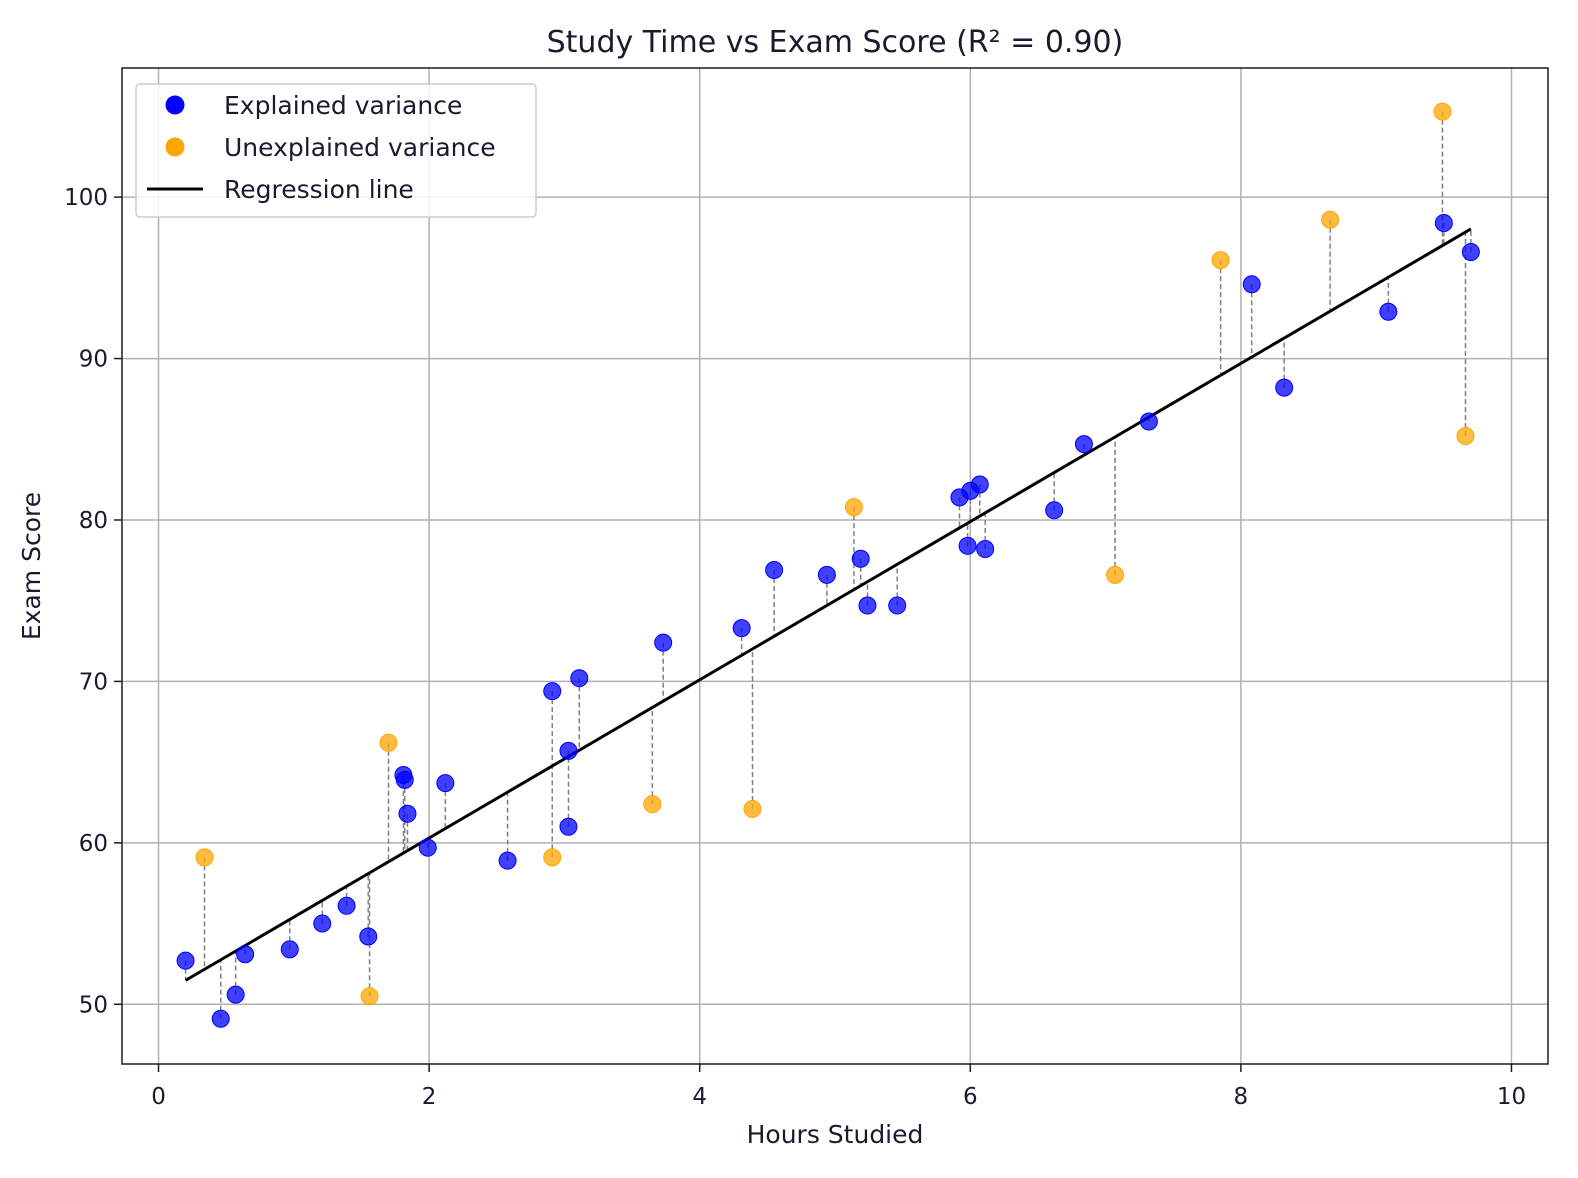 This screenshot has height=1178, width=1578. I want to click on x-tick-label: 10, so click(1511, 1097).